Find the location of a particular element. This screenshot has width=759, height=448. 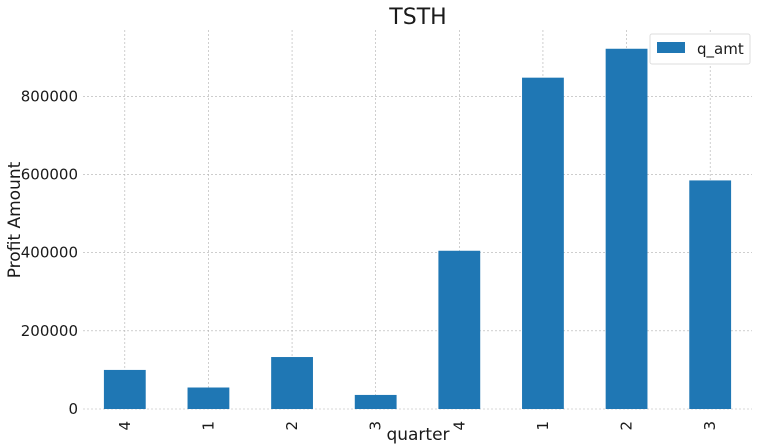

chart-title: TSTH is located at coordinates (417, 17).